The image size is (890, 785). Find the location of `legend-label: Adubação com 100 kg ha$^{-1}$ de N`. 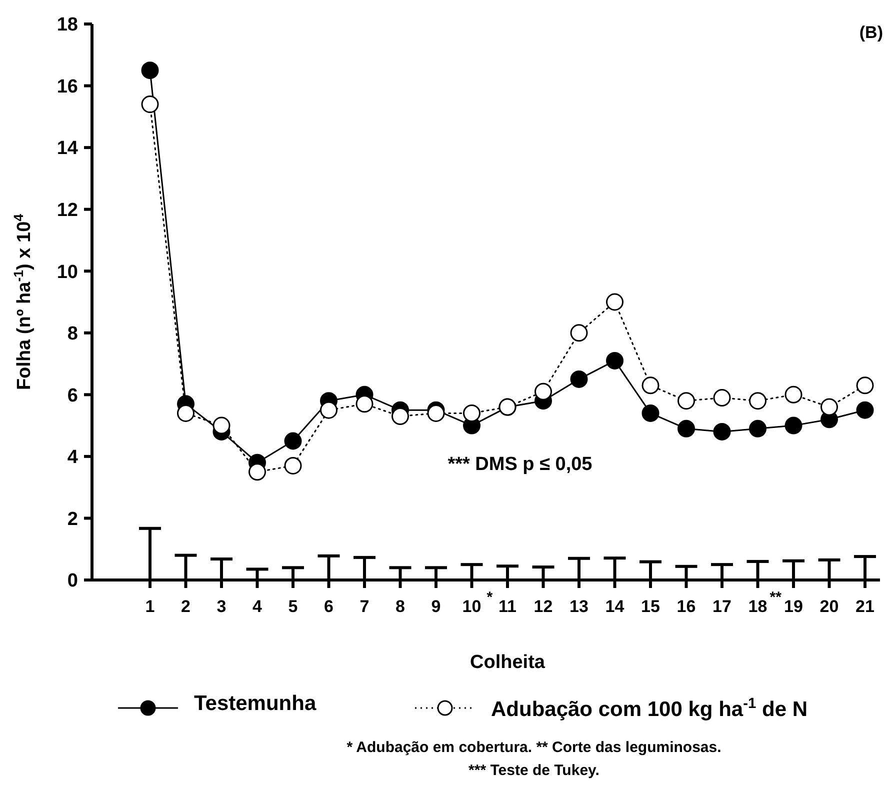

legend-label: Adubação com 100 kg ha$^{-1}$ de N is located at coordinates (649, 708).